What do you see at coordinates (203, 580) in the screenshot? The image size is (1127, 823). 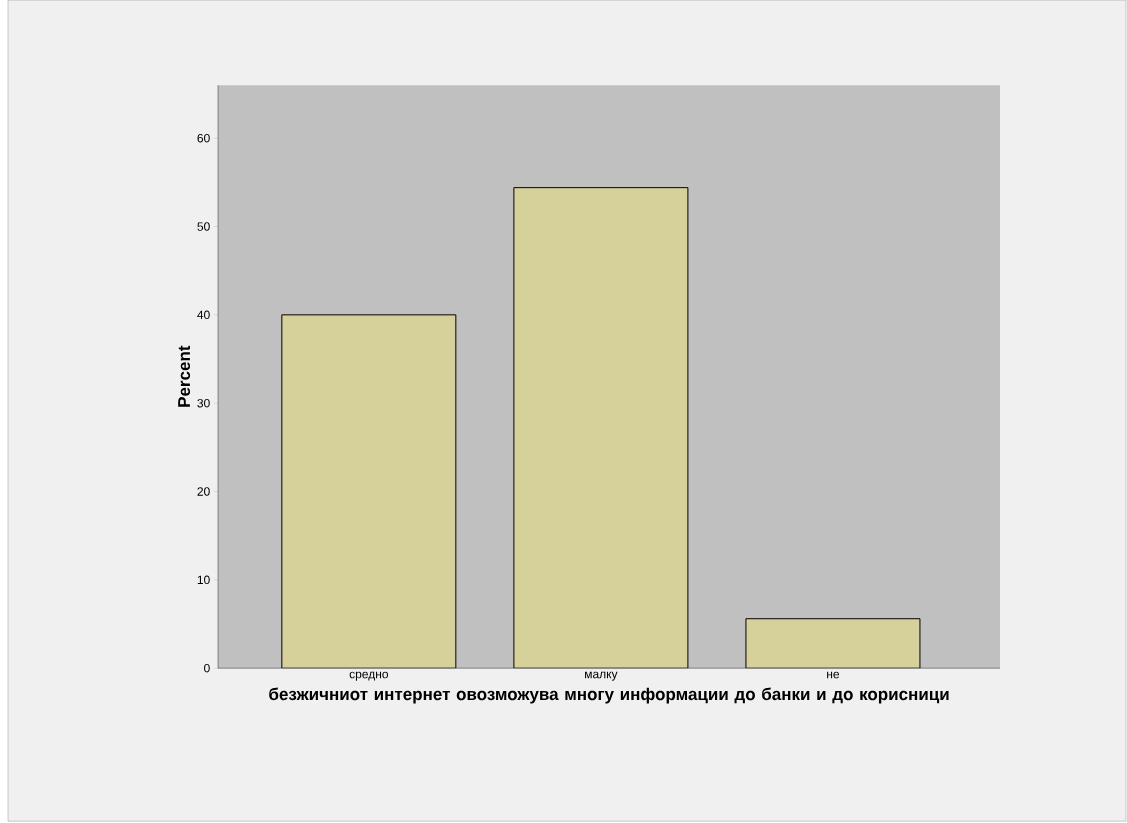 I see `y-tick-label: 10` at bounding box center [203, 580].